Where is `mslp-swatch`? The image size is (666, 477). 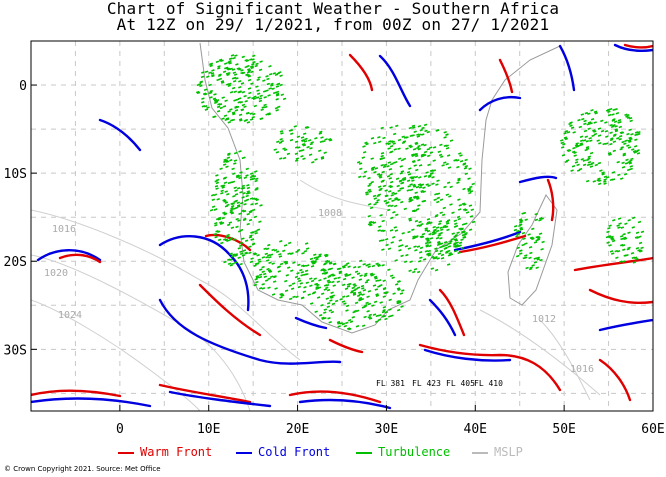
mslp-swatch is located at coordinates (480, 452).